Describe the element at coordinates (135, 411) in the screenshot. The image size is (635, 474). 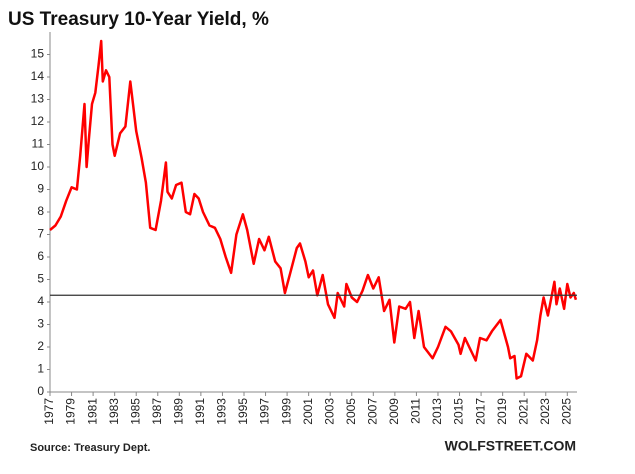
I see `x-tick-label: 1985` at that location.